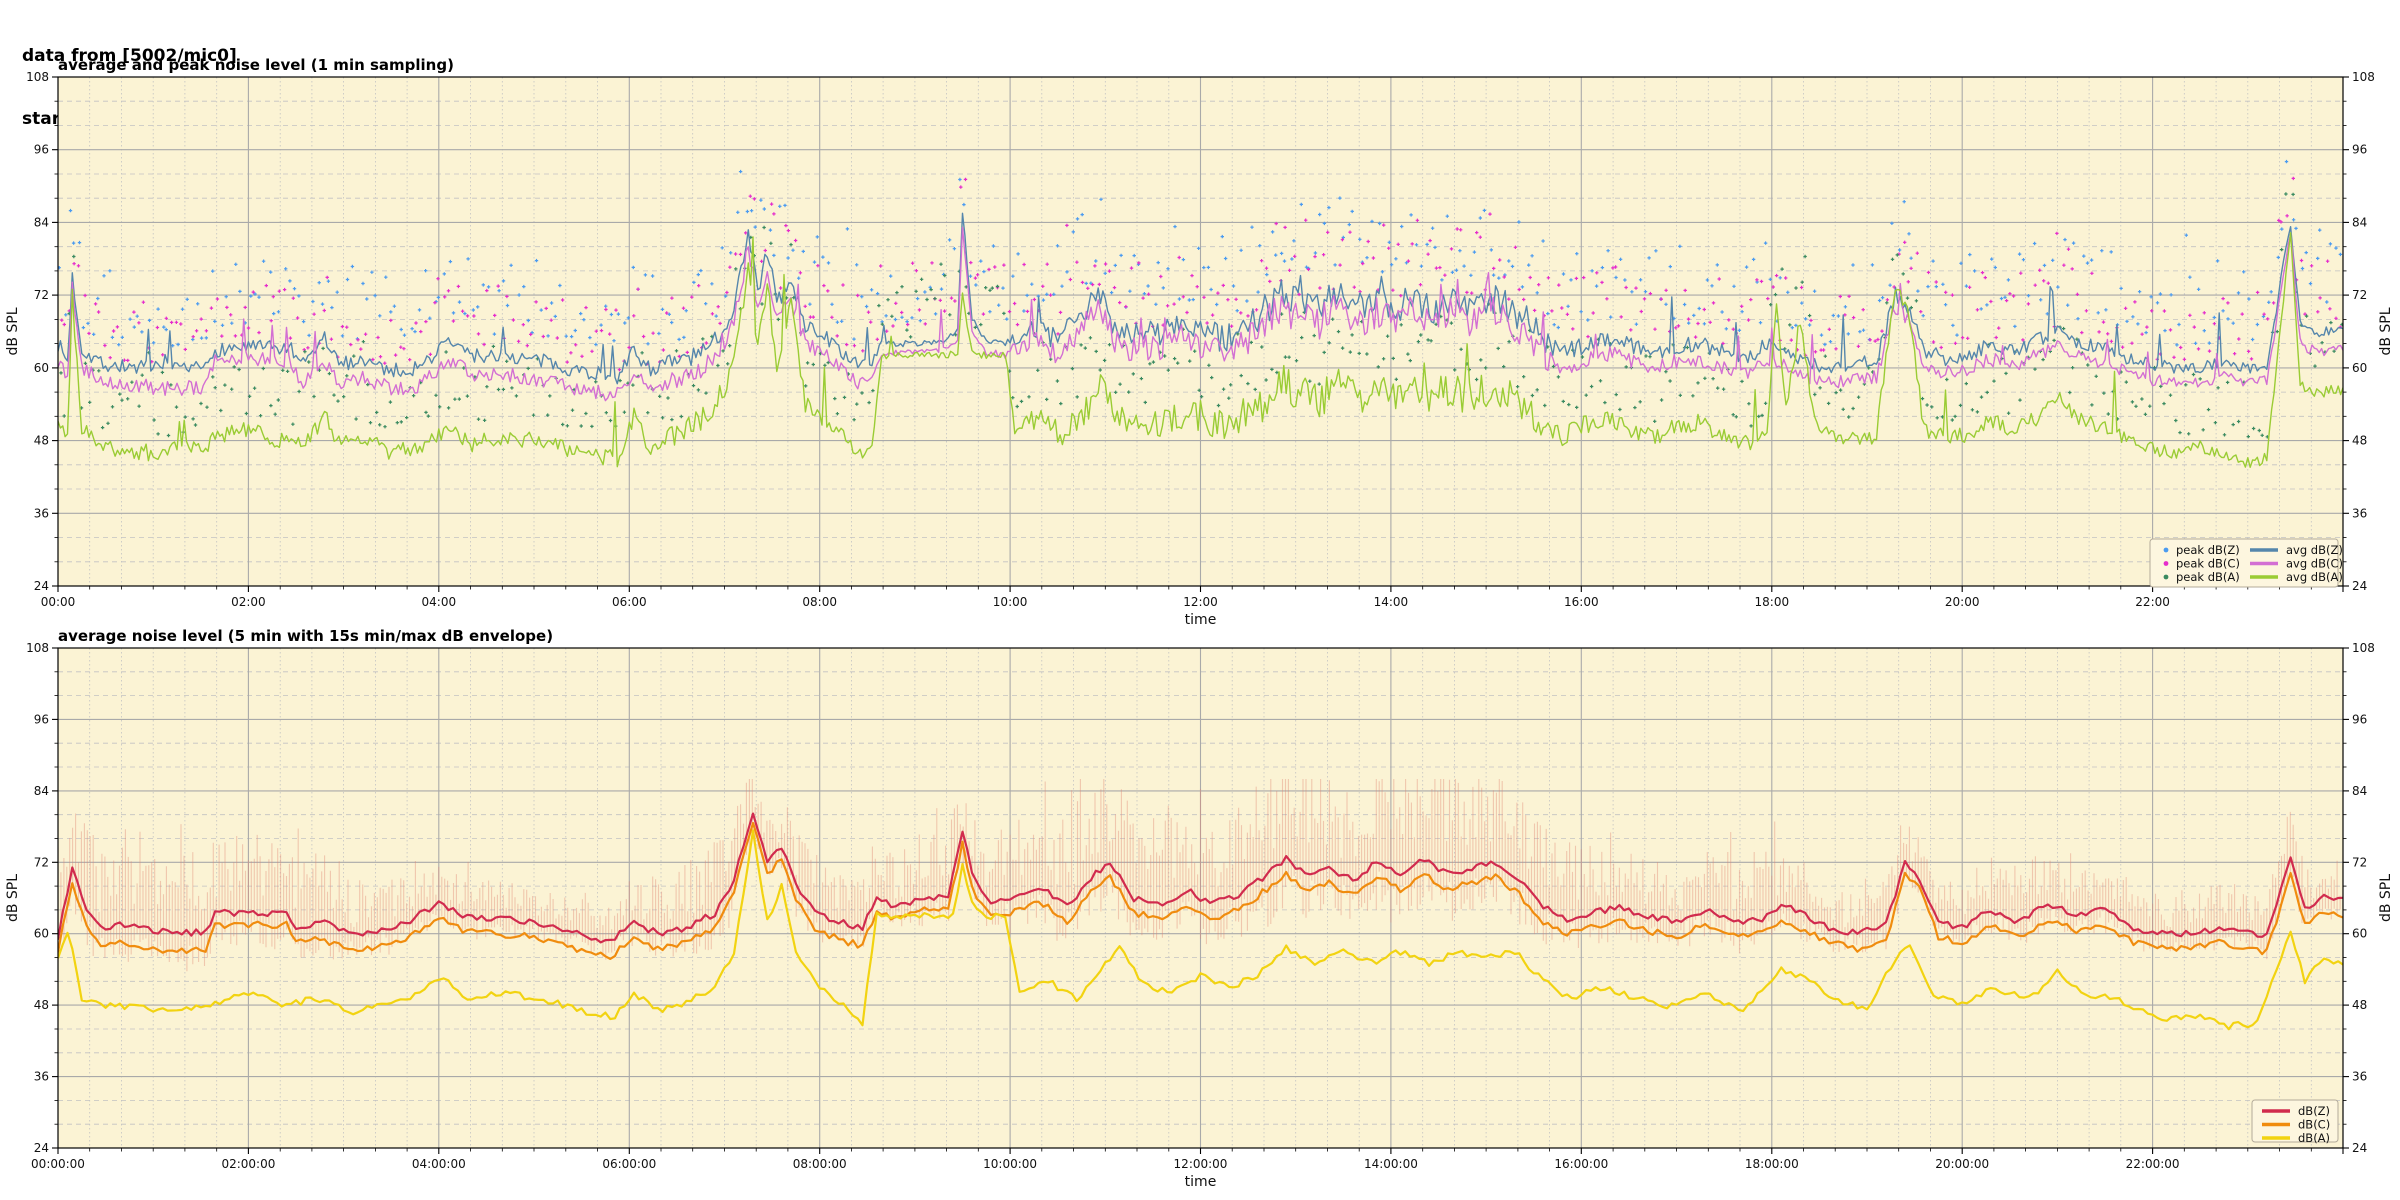  What do you see at coordinates (629, 1164) in the screenshot?
I see `x-tick-label: 06:00:00` at bounding box center [629, 1164].